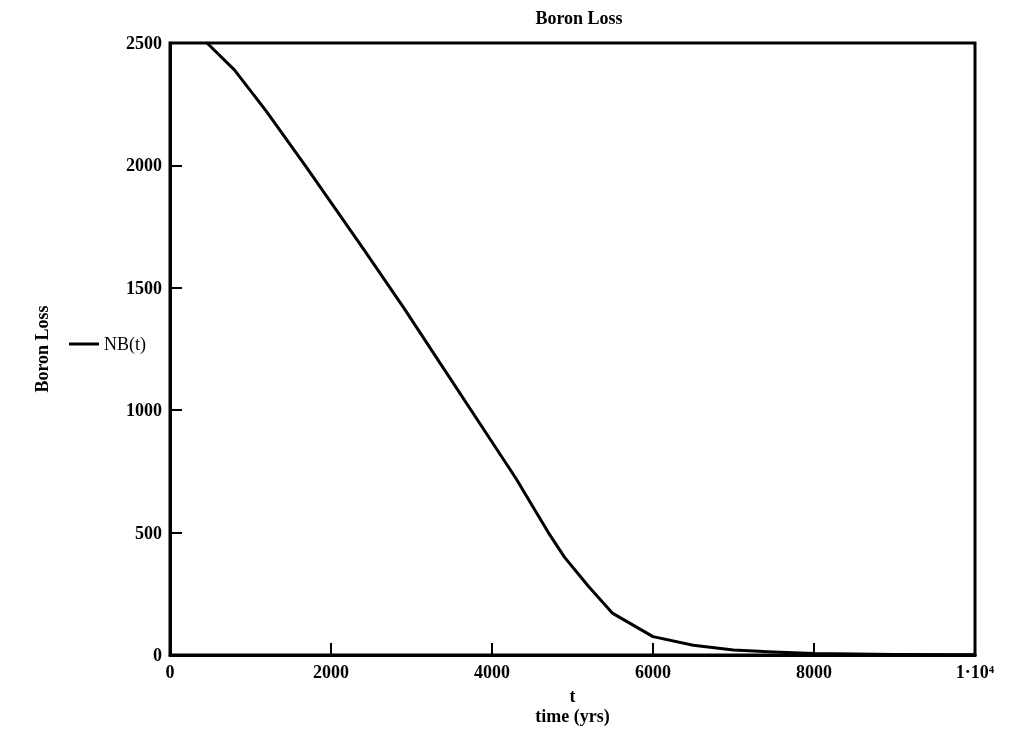 The height and width of the screenshot is (752, 1011). I want to click on x-tick-label: 2000, so click(331, 672).